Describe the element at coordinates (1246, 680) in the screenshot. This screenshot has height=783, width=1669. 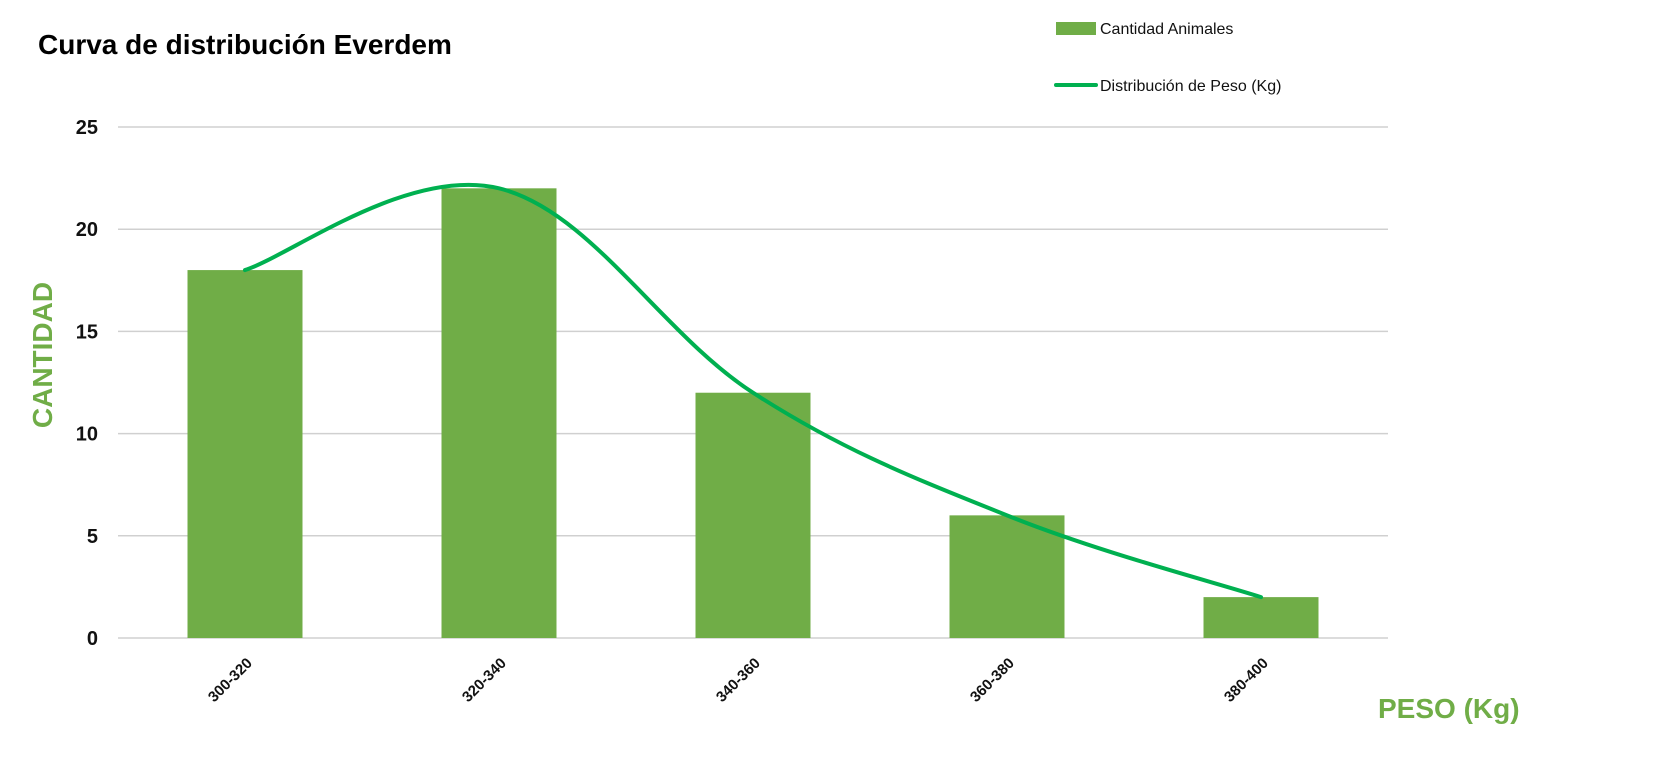
I see `x-tick-label-380-400: 380-400` at that location.